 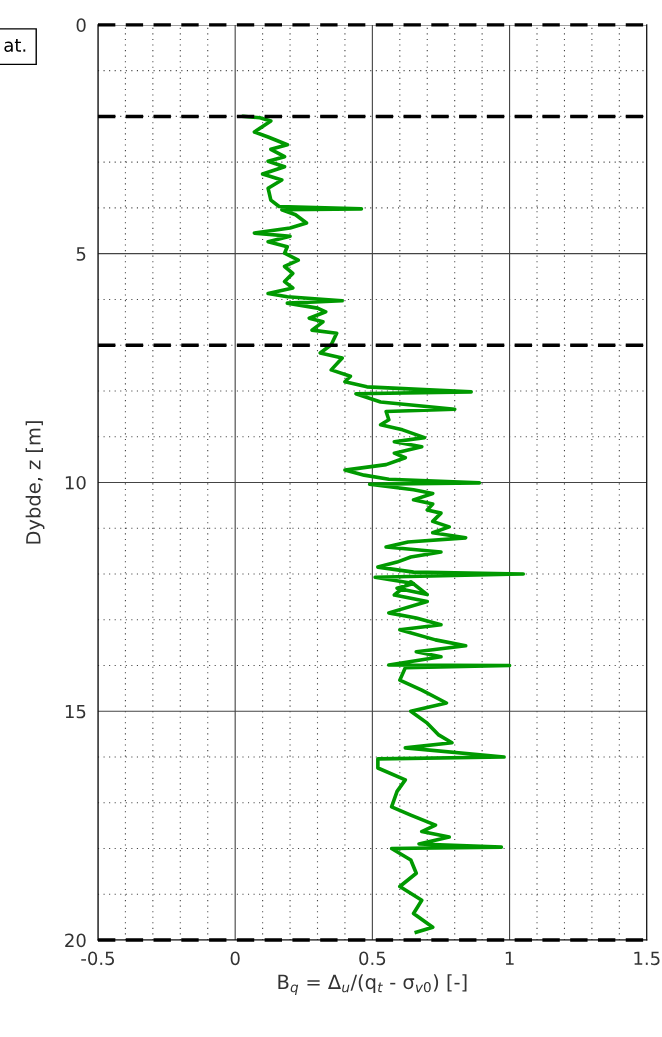 I want to click on text: at., so click(x=15, y=45).